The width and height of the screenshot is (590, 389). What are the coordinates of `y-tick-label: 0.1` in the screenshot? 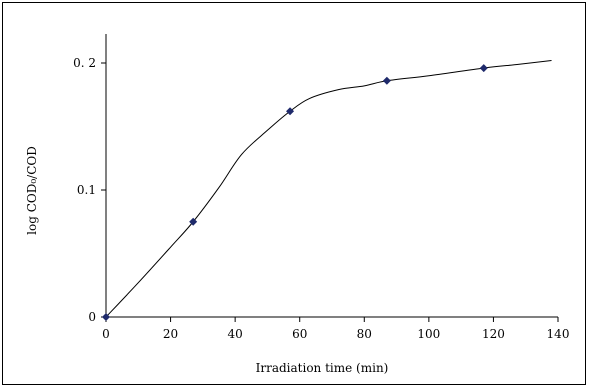 It's located at (86, 190).